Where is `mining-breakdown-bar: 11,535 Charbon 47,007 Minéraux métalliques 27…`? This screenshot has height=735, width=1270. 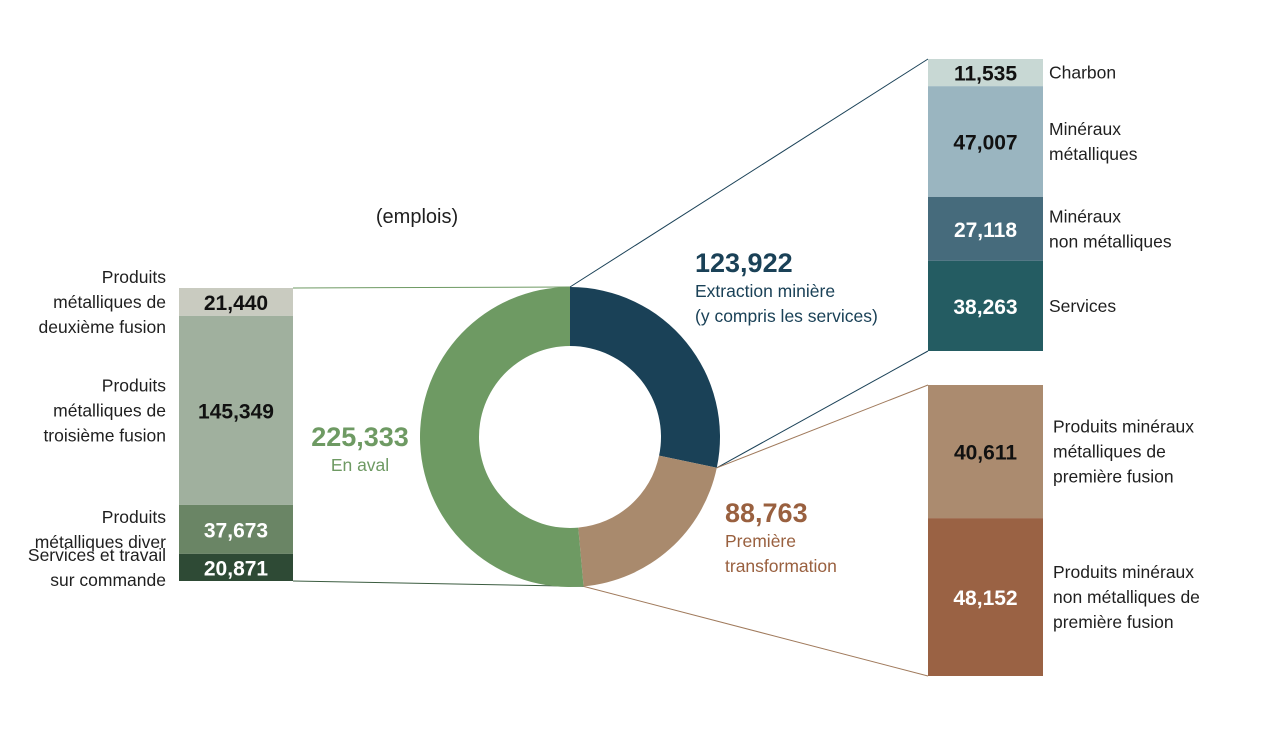 mining-breakdown-bar: 11,535 Charbon 47,007 Minéraux métalliques 27… is located at coordinates (1050, 205).